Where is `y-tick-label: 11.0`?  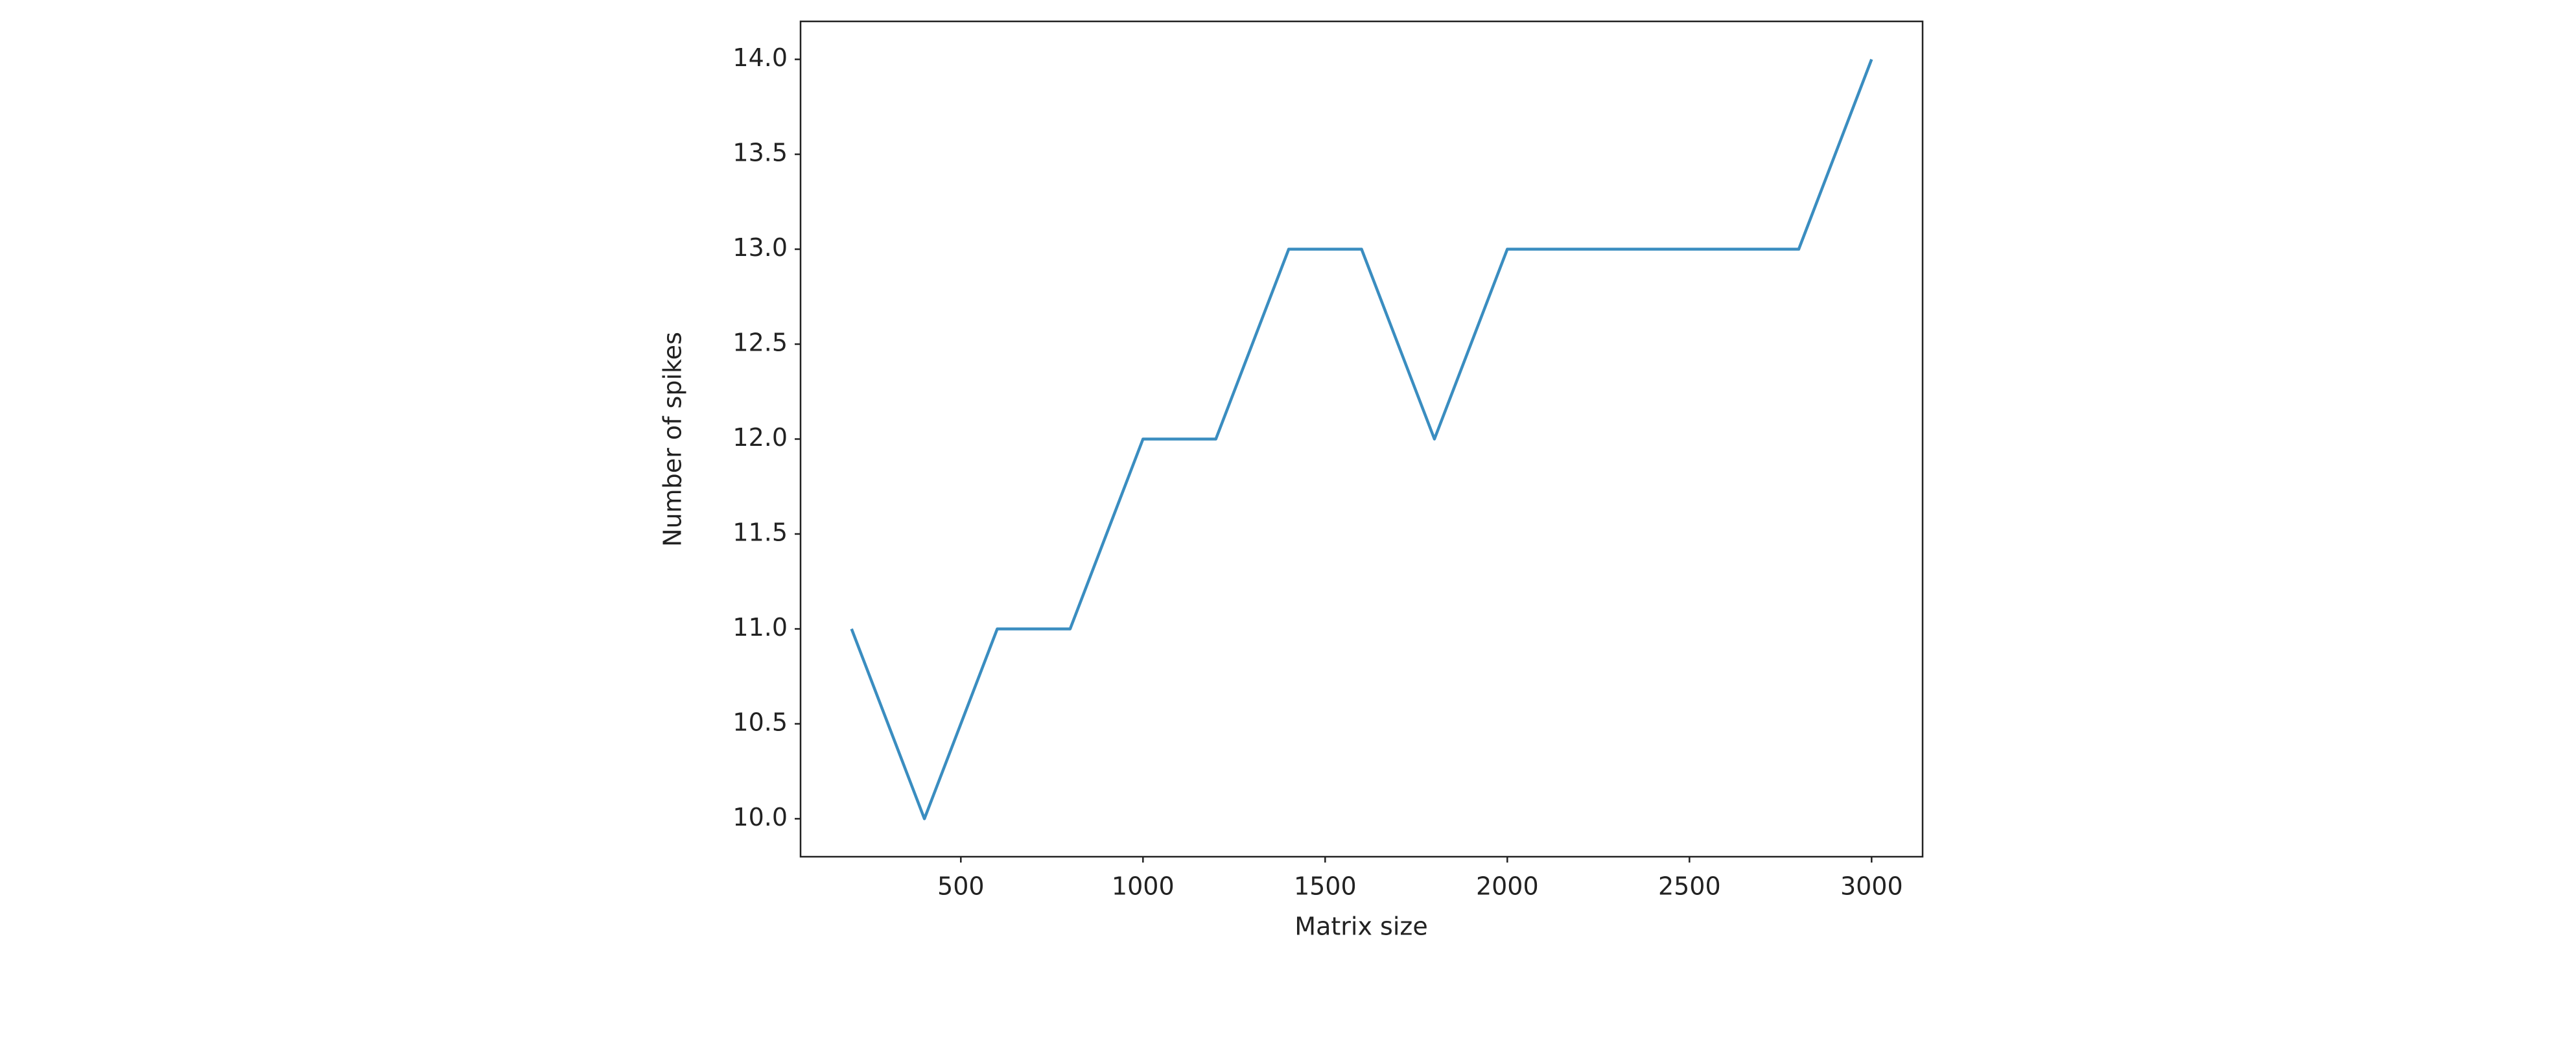 y-tick-label: 11.0 is located at coordinates (760, 627).